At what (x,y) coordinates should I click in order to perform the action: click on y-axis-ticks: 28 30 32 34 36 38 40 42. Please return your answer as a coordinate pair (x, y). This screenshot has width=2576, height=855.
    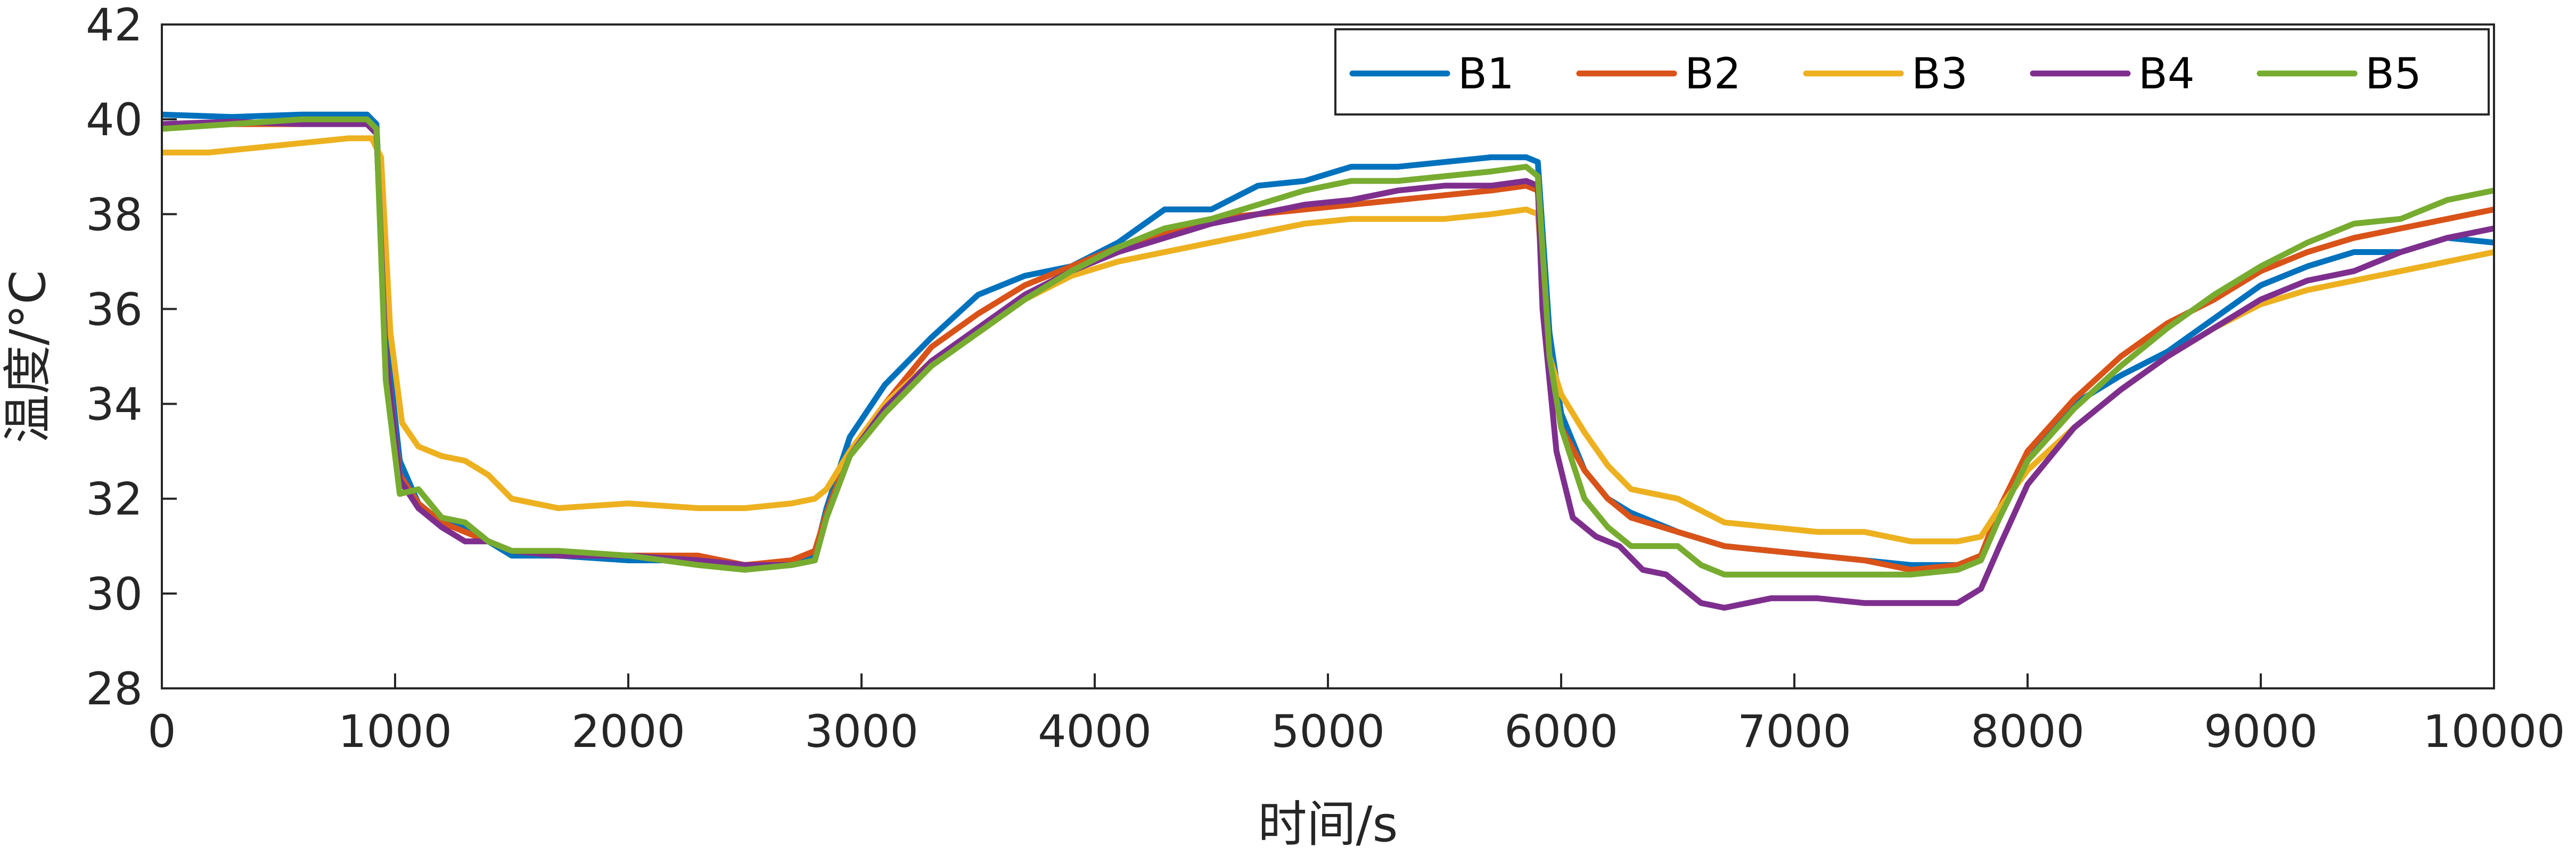
    Looking at the image, I should click on (131, 357).